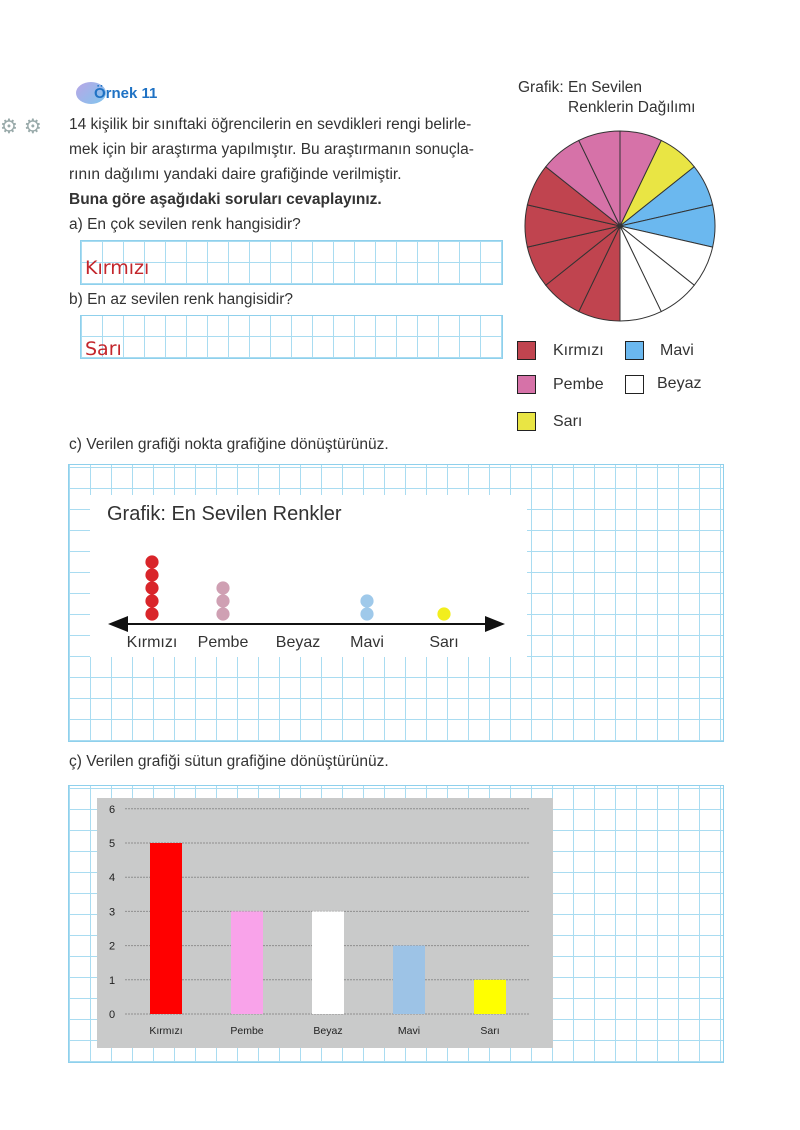  What do you see at coordinates (677, 350) in the screenshot?
I see `legend-label-mavi: Mavi` at bounding box center [677, 350].